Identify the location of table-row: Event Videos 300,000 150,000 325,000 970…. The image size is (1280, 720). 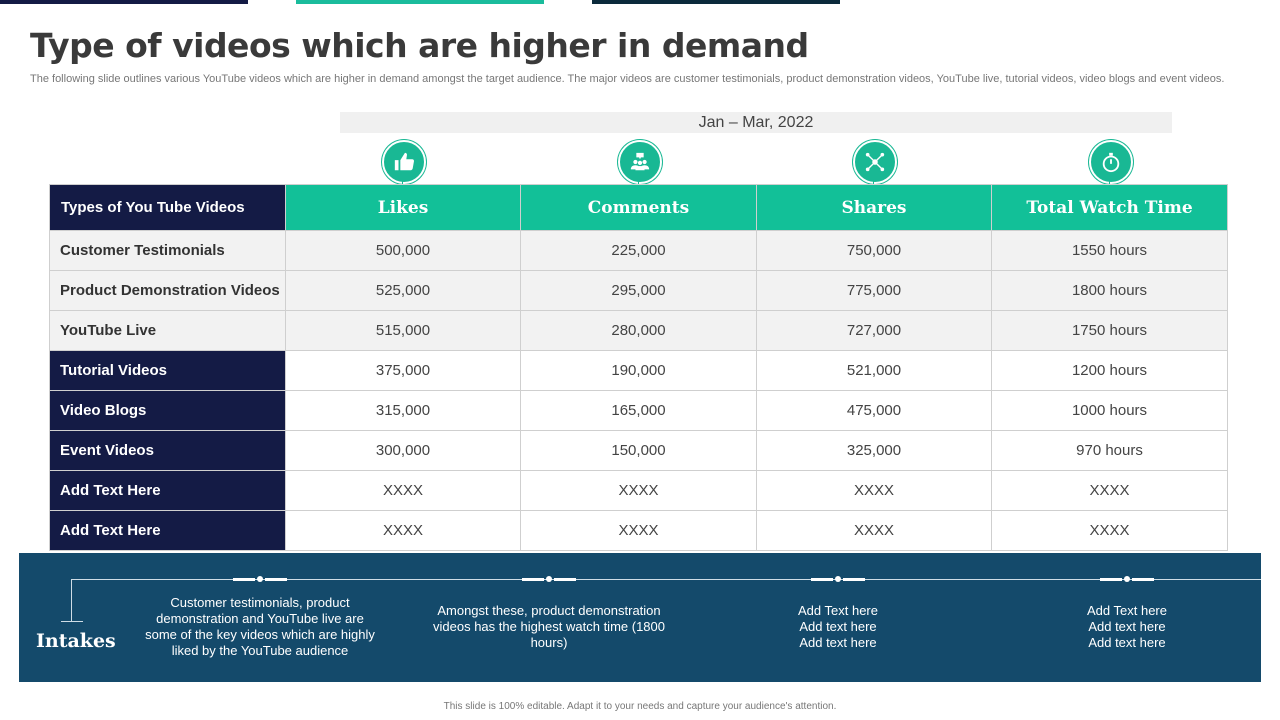
(638, 450).